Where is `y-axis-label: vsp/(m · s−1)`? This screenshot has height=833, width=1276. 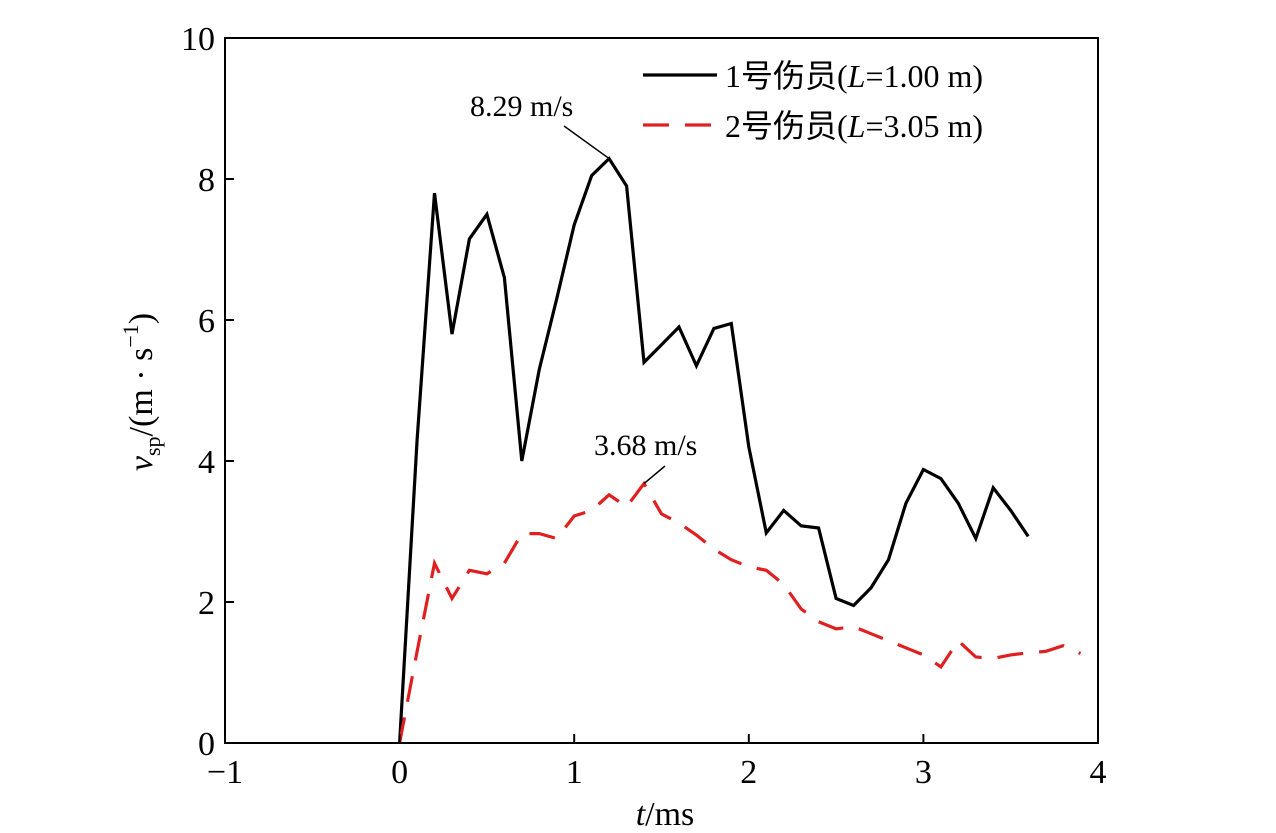
y-axis-label: vsp/(m · s−1) is located at coordinates (141, 392).